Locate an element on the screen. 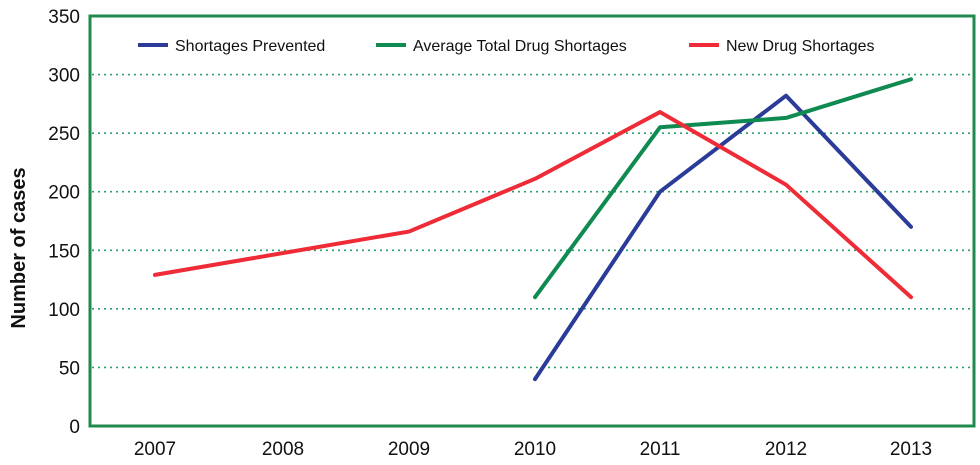  x-tick-label: 2010 is located at coordinates (535, 449).